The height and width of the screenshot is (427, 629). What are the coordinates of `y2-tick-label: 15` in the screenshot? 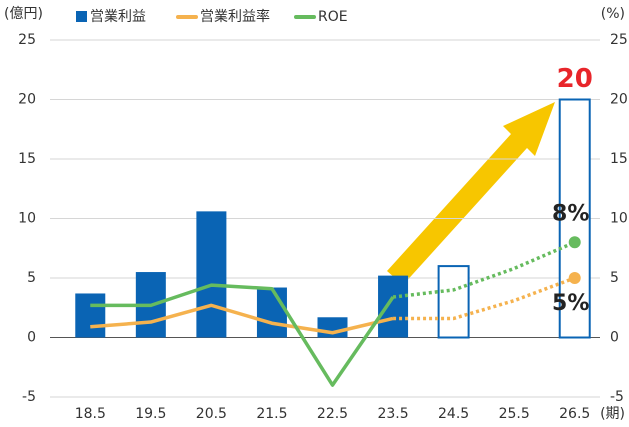 It's located at (619, 159).